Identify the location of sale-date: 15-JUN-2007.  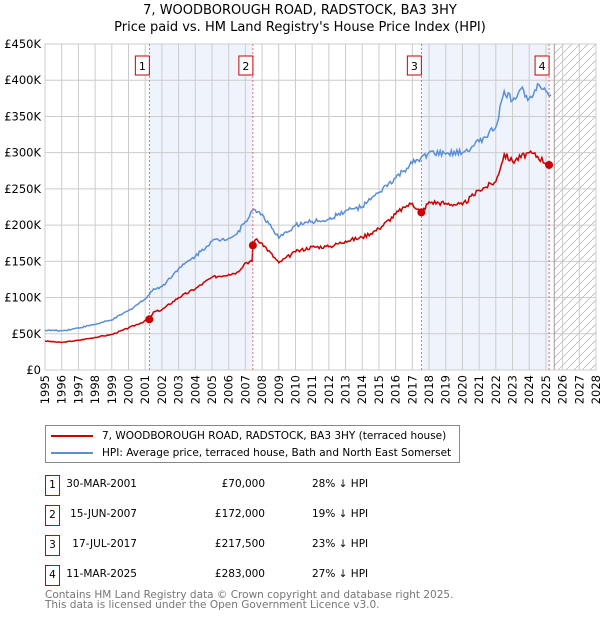
(103, 514).